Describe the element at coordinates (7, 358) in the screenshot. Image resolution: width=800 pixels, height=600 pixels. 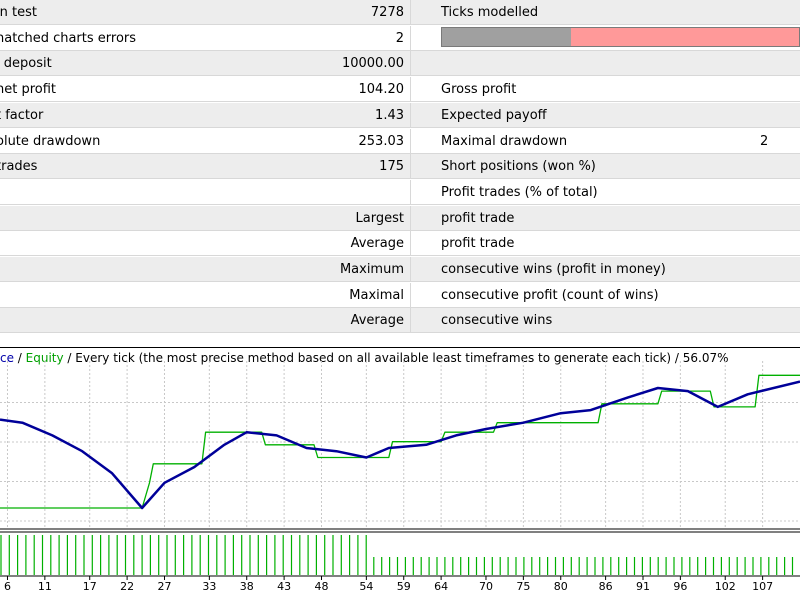
I see `legend-balance: ce` at that location.